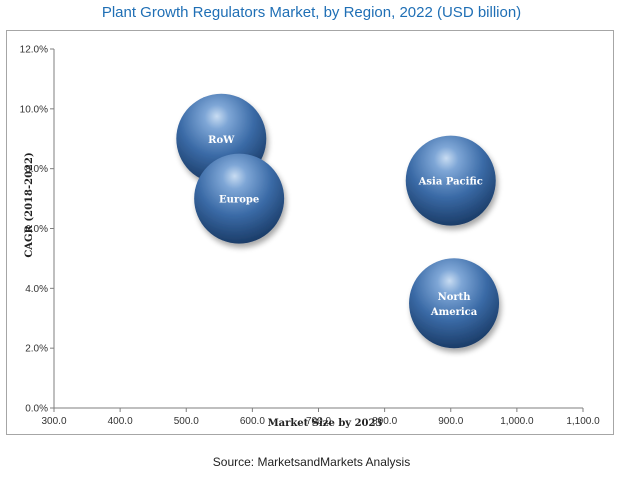 This screenshot has height=482, width=623. Describe the element at coordinates (36, 349) in the screenshot. I see `y-tick-label: 2.0%` at that location.